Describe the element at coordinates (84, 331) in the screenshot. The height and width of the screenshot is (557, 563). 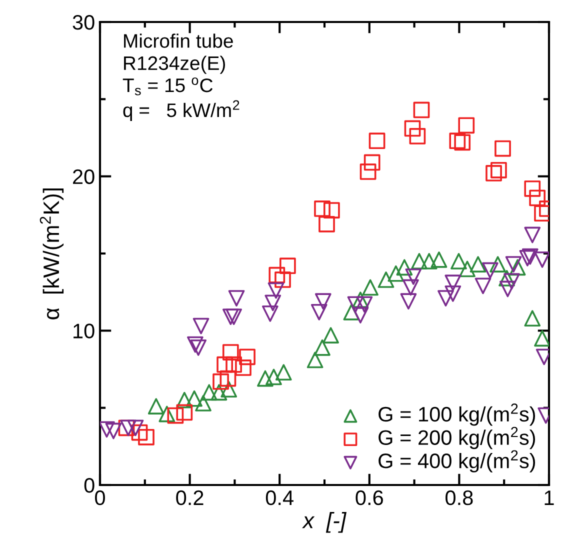
I see `y-tick-label: 10` at that location.